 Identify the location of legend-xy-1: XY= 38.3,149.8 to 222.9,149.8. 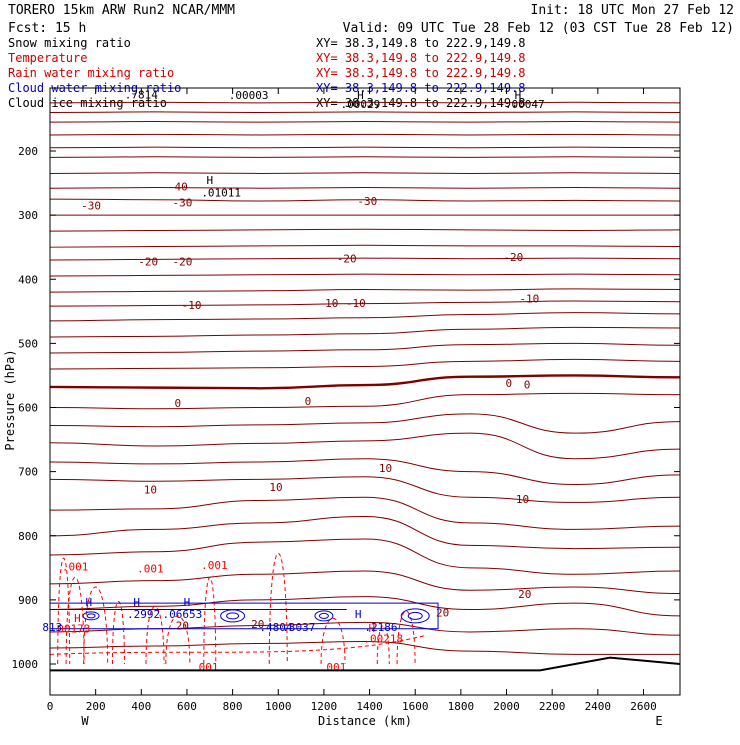
(421, 58).